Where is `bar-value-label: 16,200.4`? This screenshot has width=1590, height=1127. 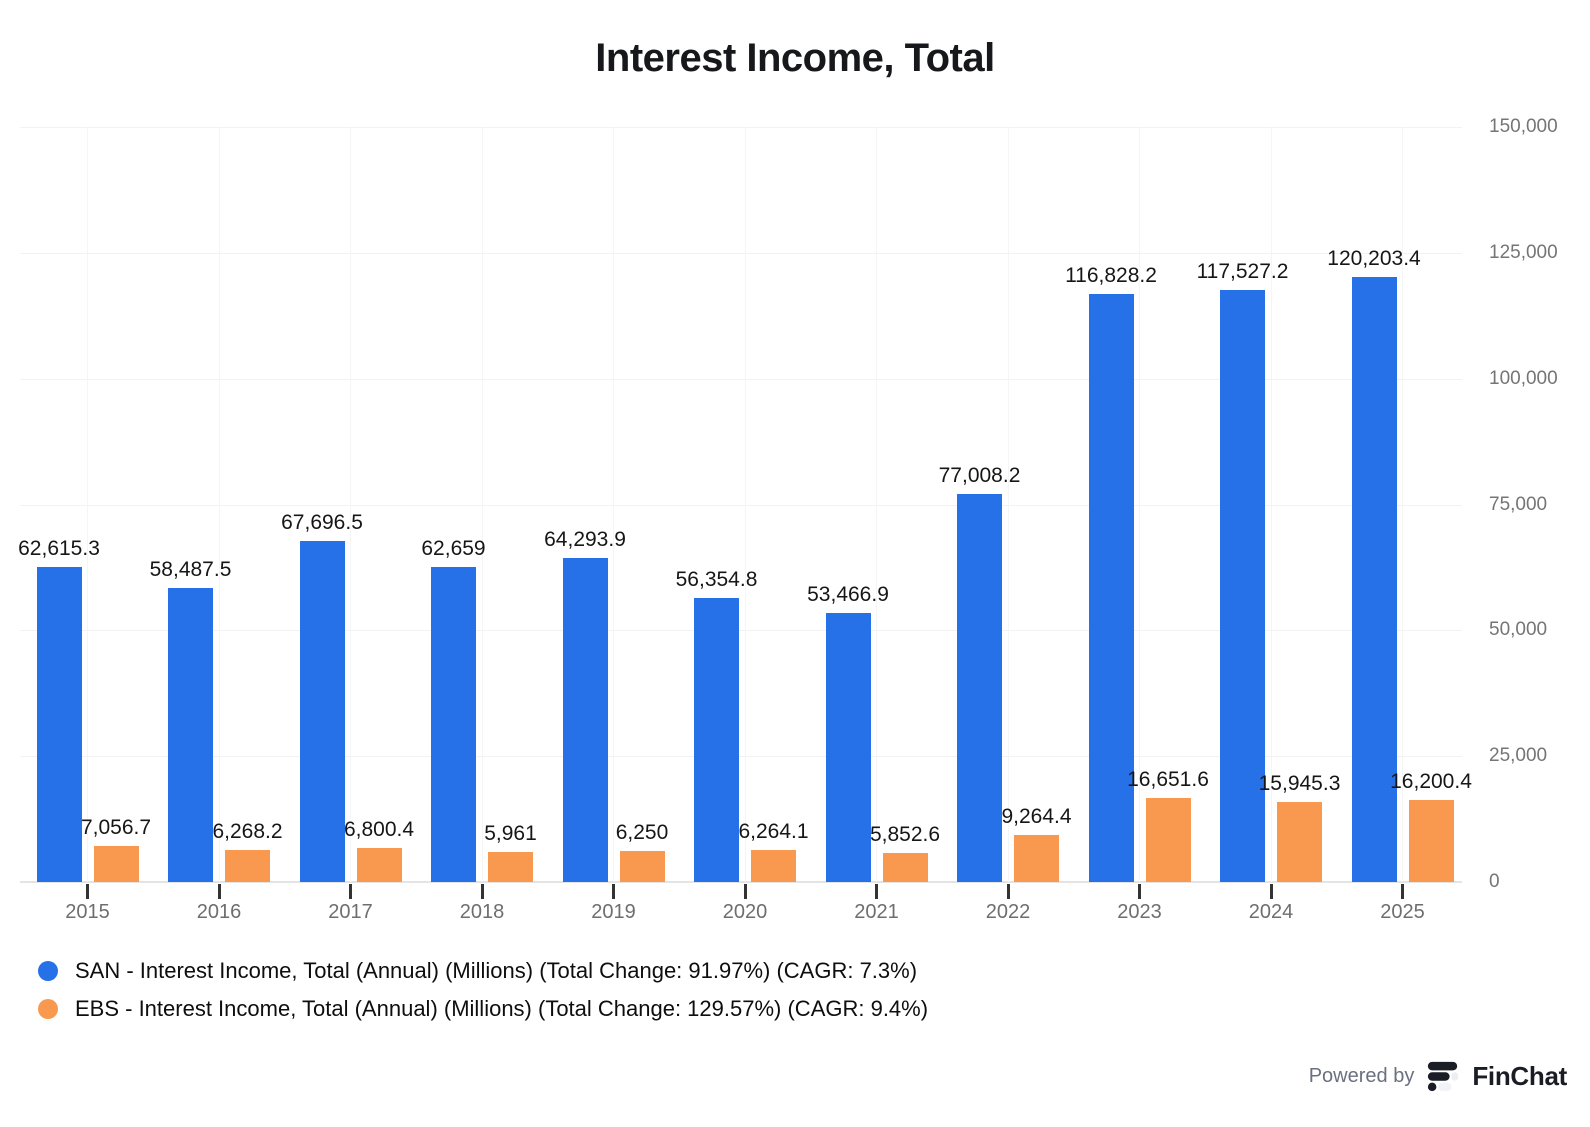 bar-value-label: 16,200.4 is located at coordinates (1431, 782).